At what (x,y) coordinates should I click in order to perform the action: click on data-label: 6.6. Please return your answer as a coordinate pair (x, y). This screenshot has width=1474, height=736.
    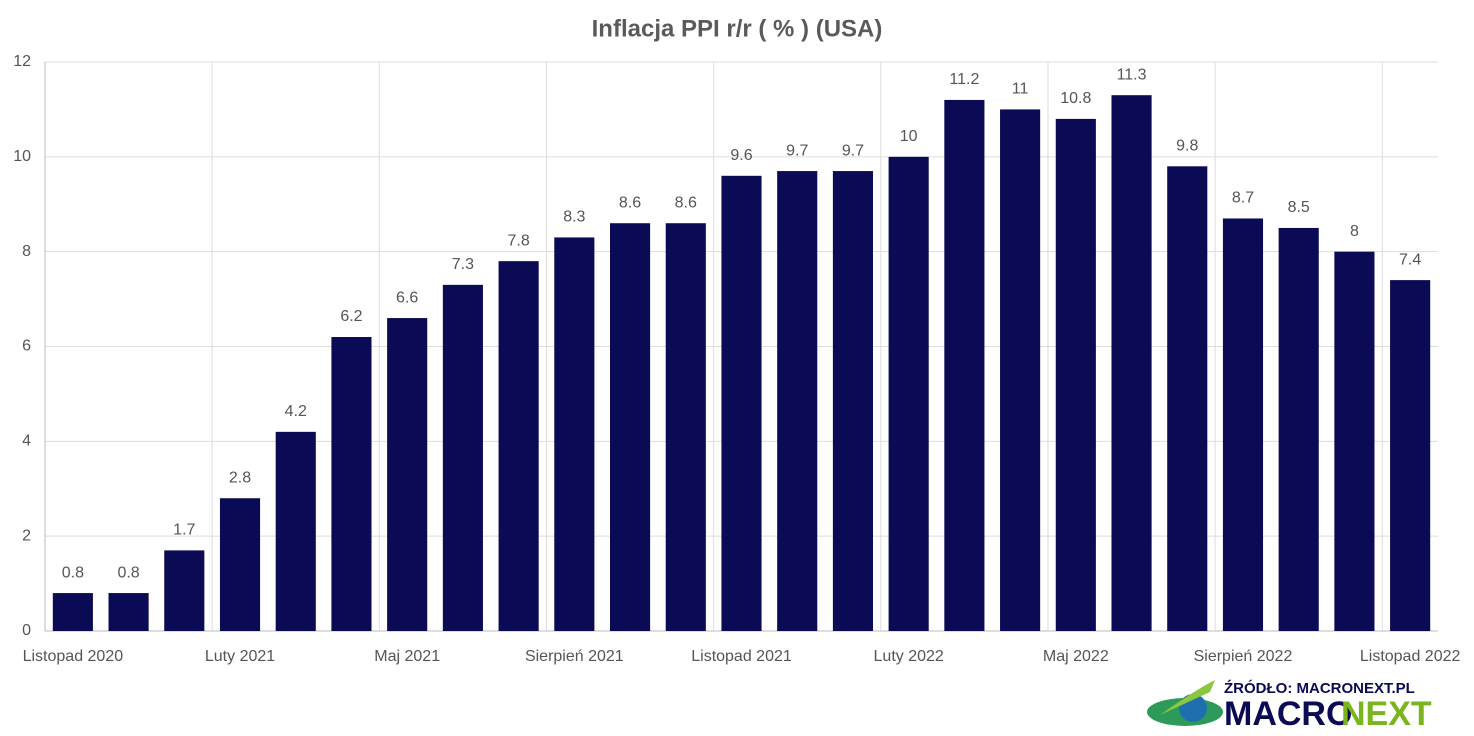
    Looking at the image, I should click on (407, 297).